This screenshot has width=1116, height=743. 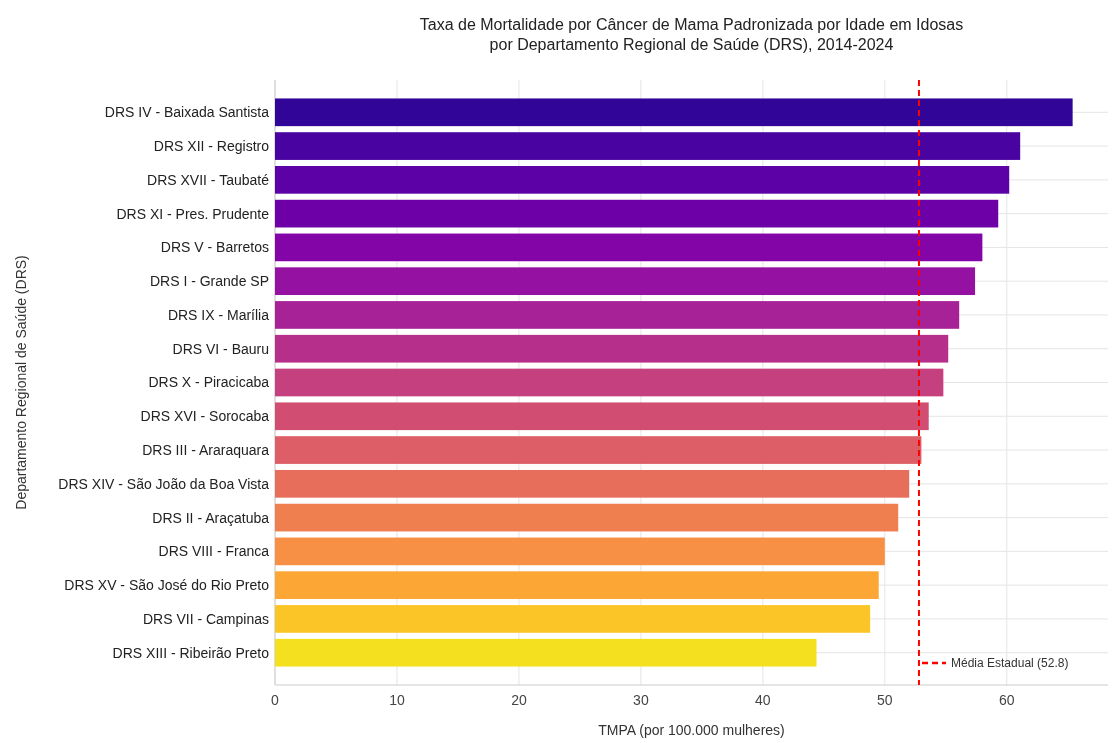 I want to click on y-tick-label: DRS VII - Campinas, so click(x=205, y=618).